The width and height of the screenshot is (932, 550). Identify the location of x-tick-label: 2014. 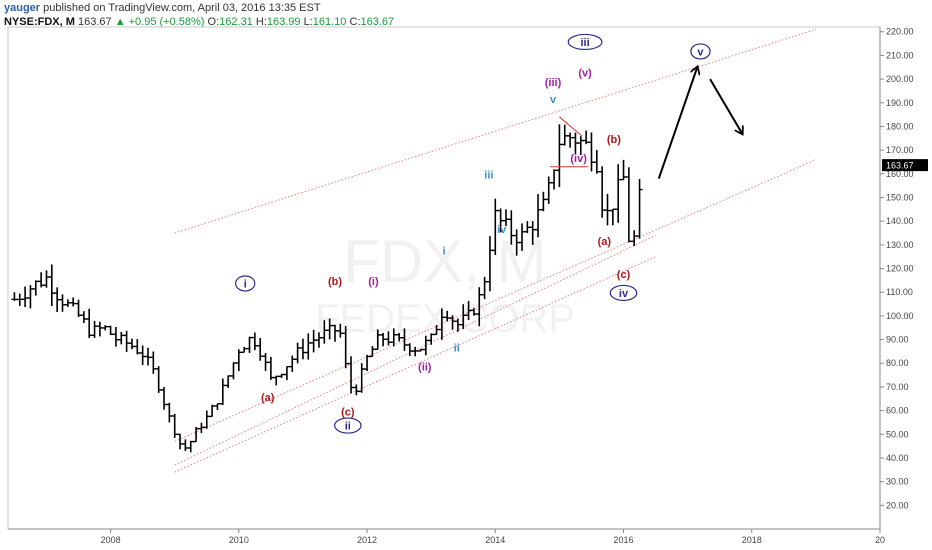
(495, 540).